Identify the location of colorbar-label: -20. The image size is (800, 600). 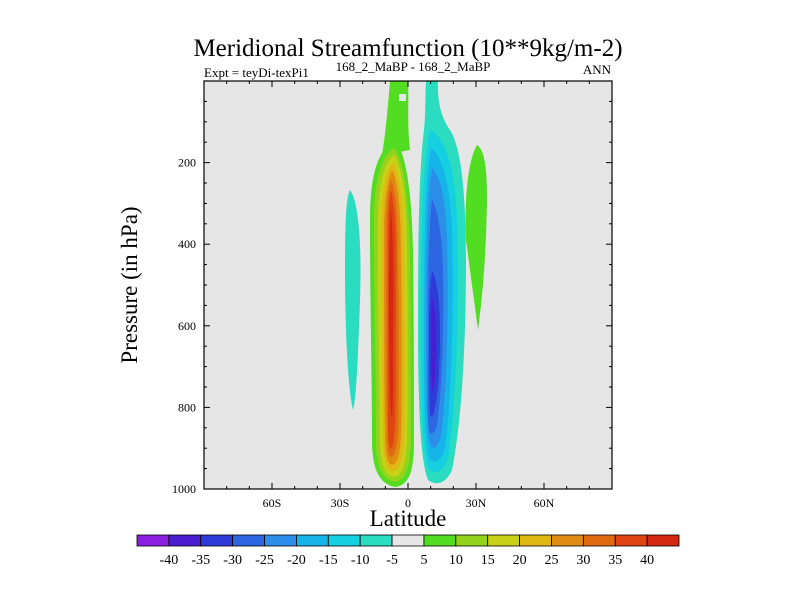
(296, 560).